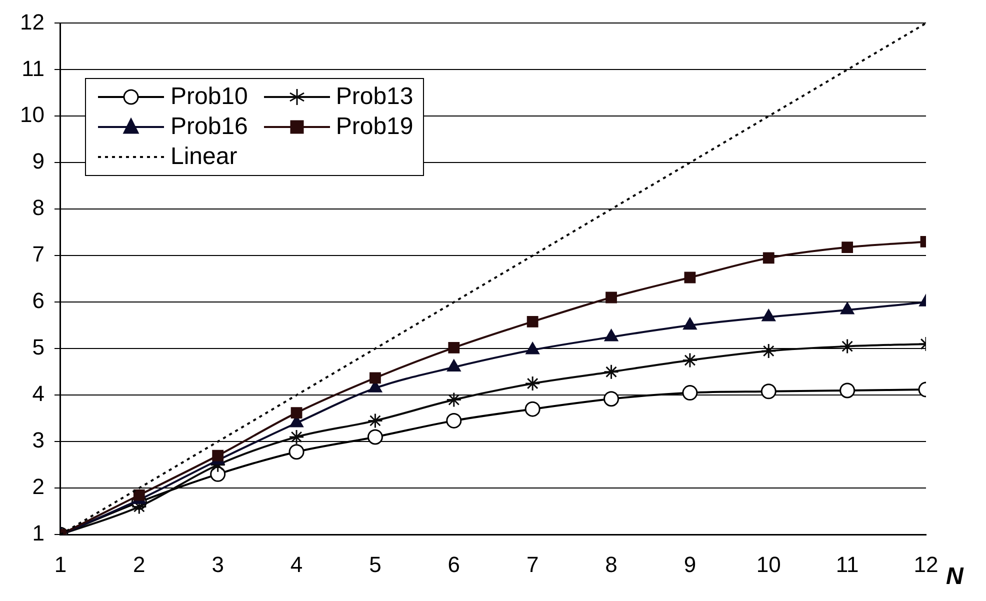  What do you see at coordinates (38, 393) in the screenshot?
I see `y-tick-label: 4` at bounding box center [38, 393].